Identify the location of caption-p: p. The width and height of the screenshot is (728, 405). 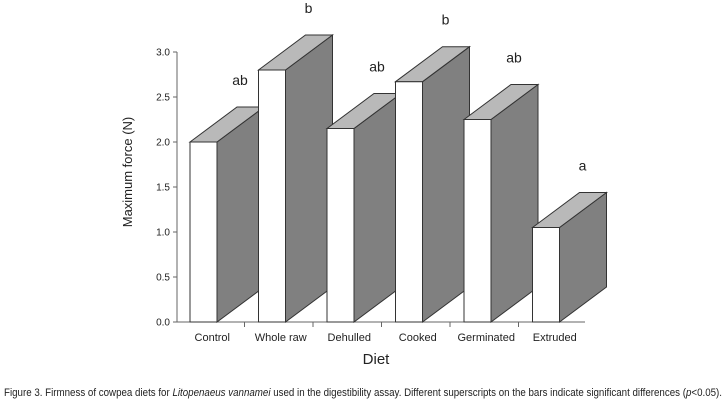
(688, 393).